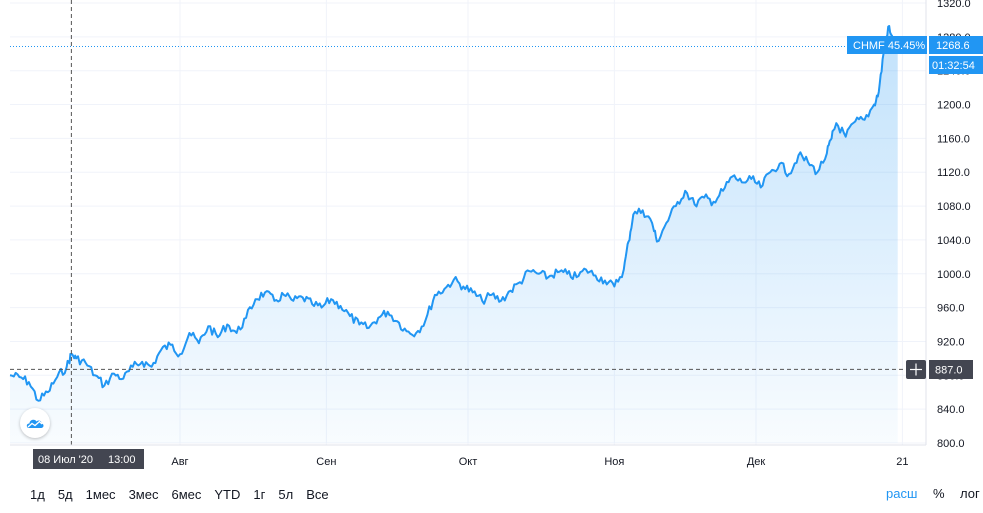  I want to click on log-scale-button: лог, so click(970, 493).